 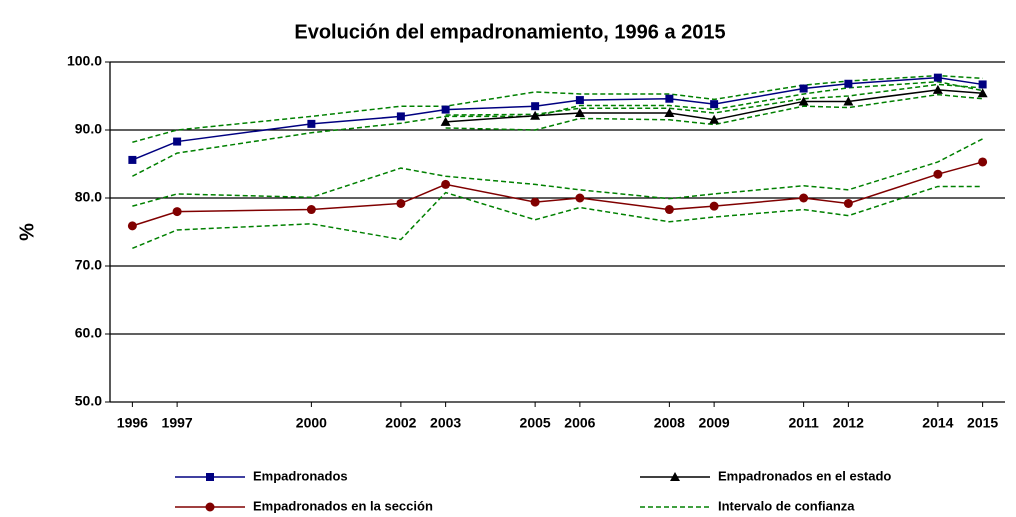 What do you see at coordinates (848, 423) in the screenshot?
I see `x-tick-label: 2012` at bounding box center [848, 423].